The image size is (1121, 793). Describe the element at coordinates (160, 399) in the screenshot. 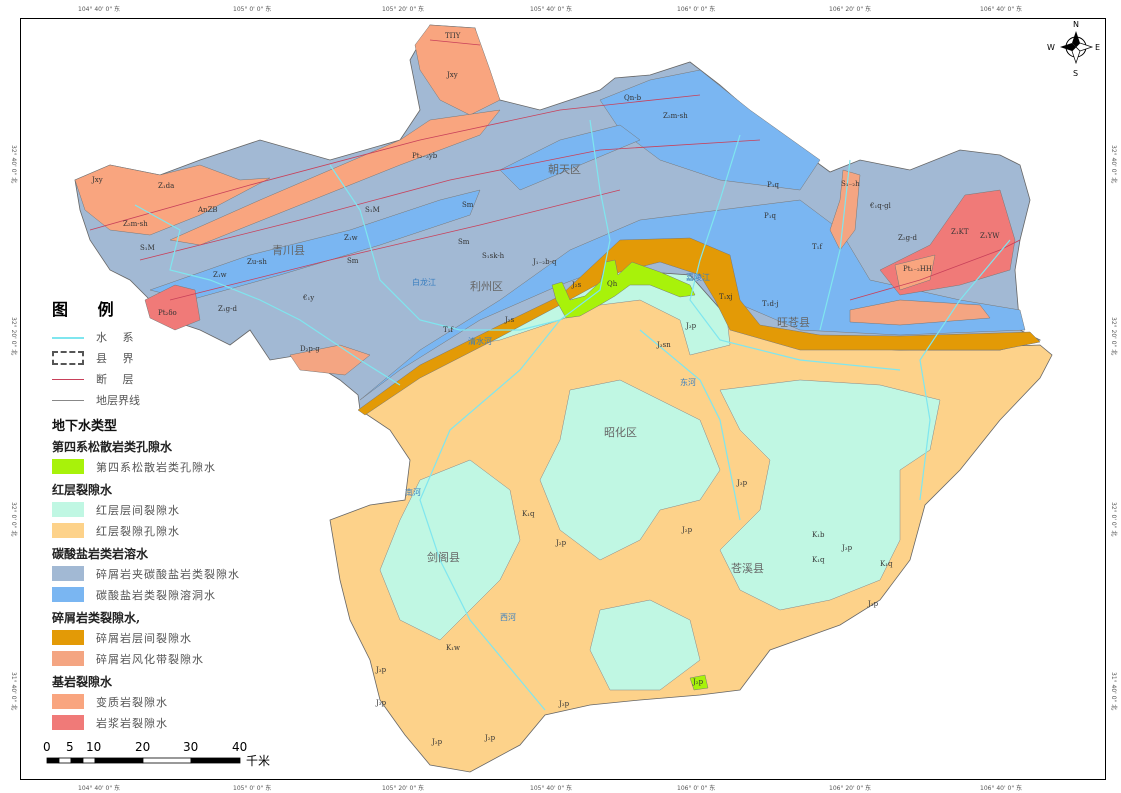

I see `legend-item-stratum-boundary: 地层界线` at that location.